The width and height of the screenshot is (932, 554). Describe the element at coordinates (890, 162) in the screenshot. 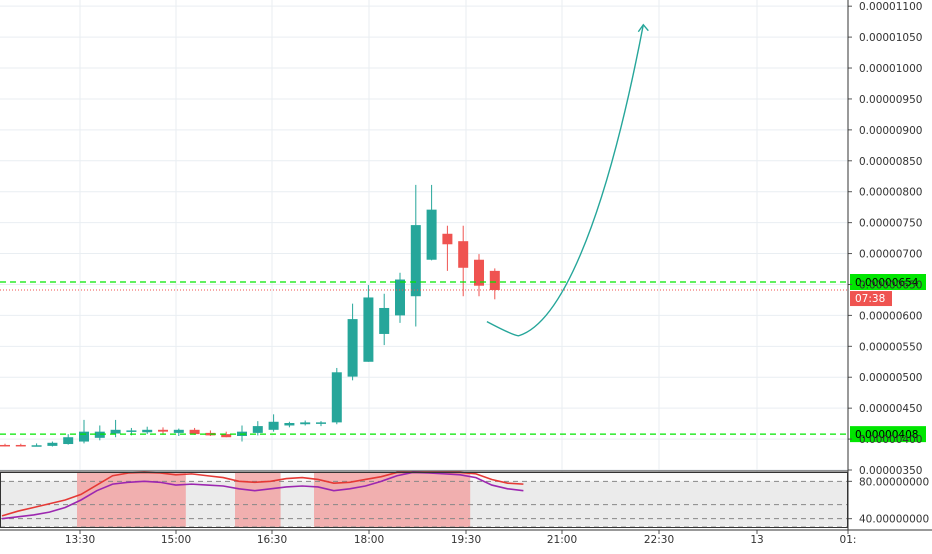

I see `y-tick-label: 0.00000850` at that location.